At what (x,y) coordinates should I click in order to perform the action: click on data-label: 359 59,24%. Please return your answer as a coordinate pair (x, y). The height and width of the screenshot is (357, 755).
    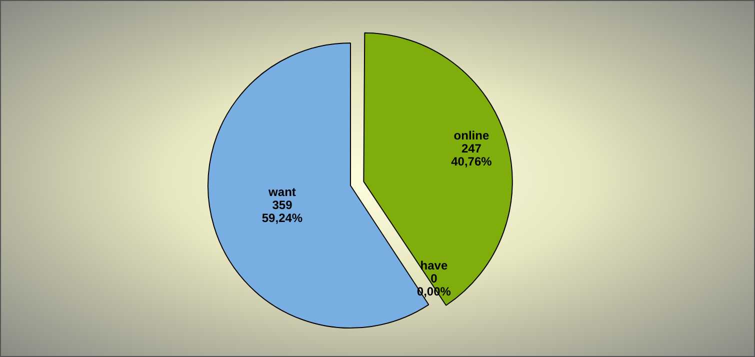
    Looking at the image, I should click on (282, 212).